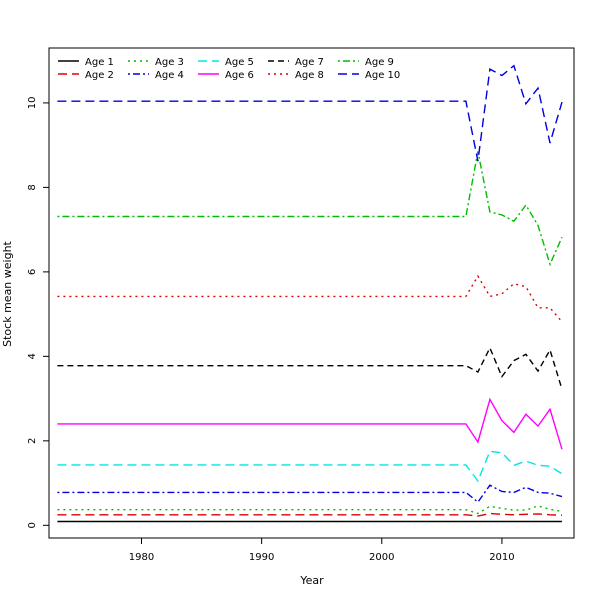 This screenshot has height=600, width=600. Describe the element at coordinates (32, 525) in the screenshot. I see `y-tick-label: 0` at that location.